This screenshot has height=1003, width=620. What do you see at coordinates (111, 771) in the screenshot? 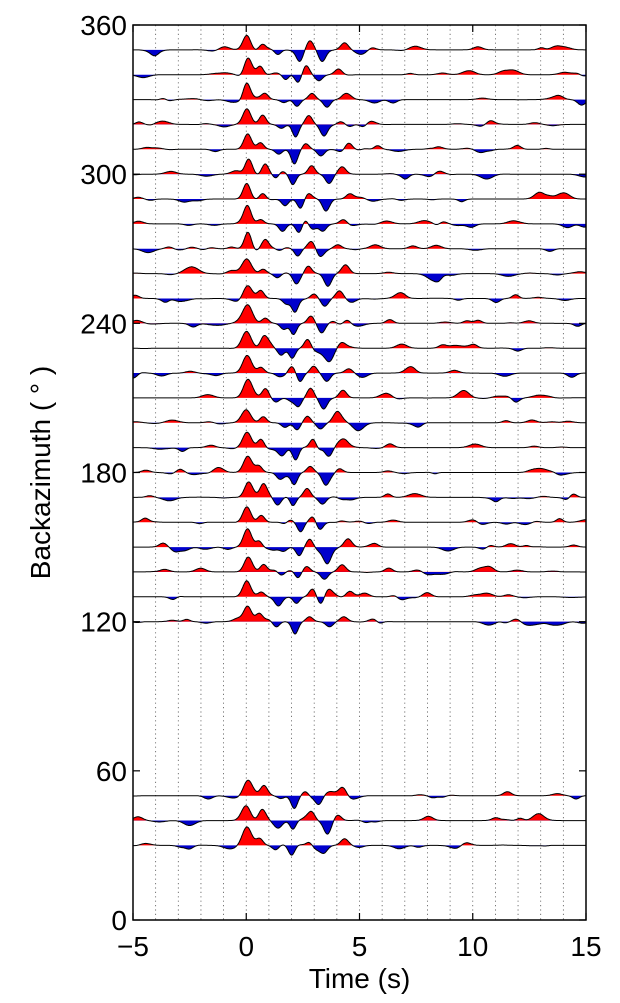
I see `y-tick-label: 60` at bounding box center [111, 771].